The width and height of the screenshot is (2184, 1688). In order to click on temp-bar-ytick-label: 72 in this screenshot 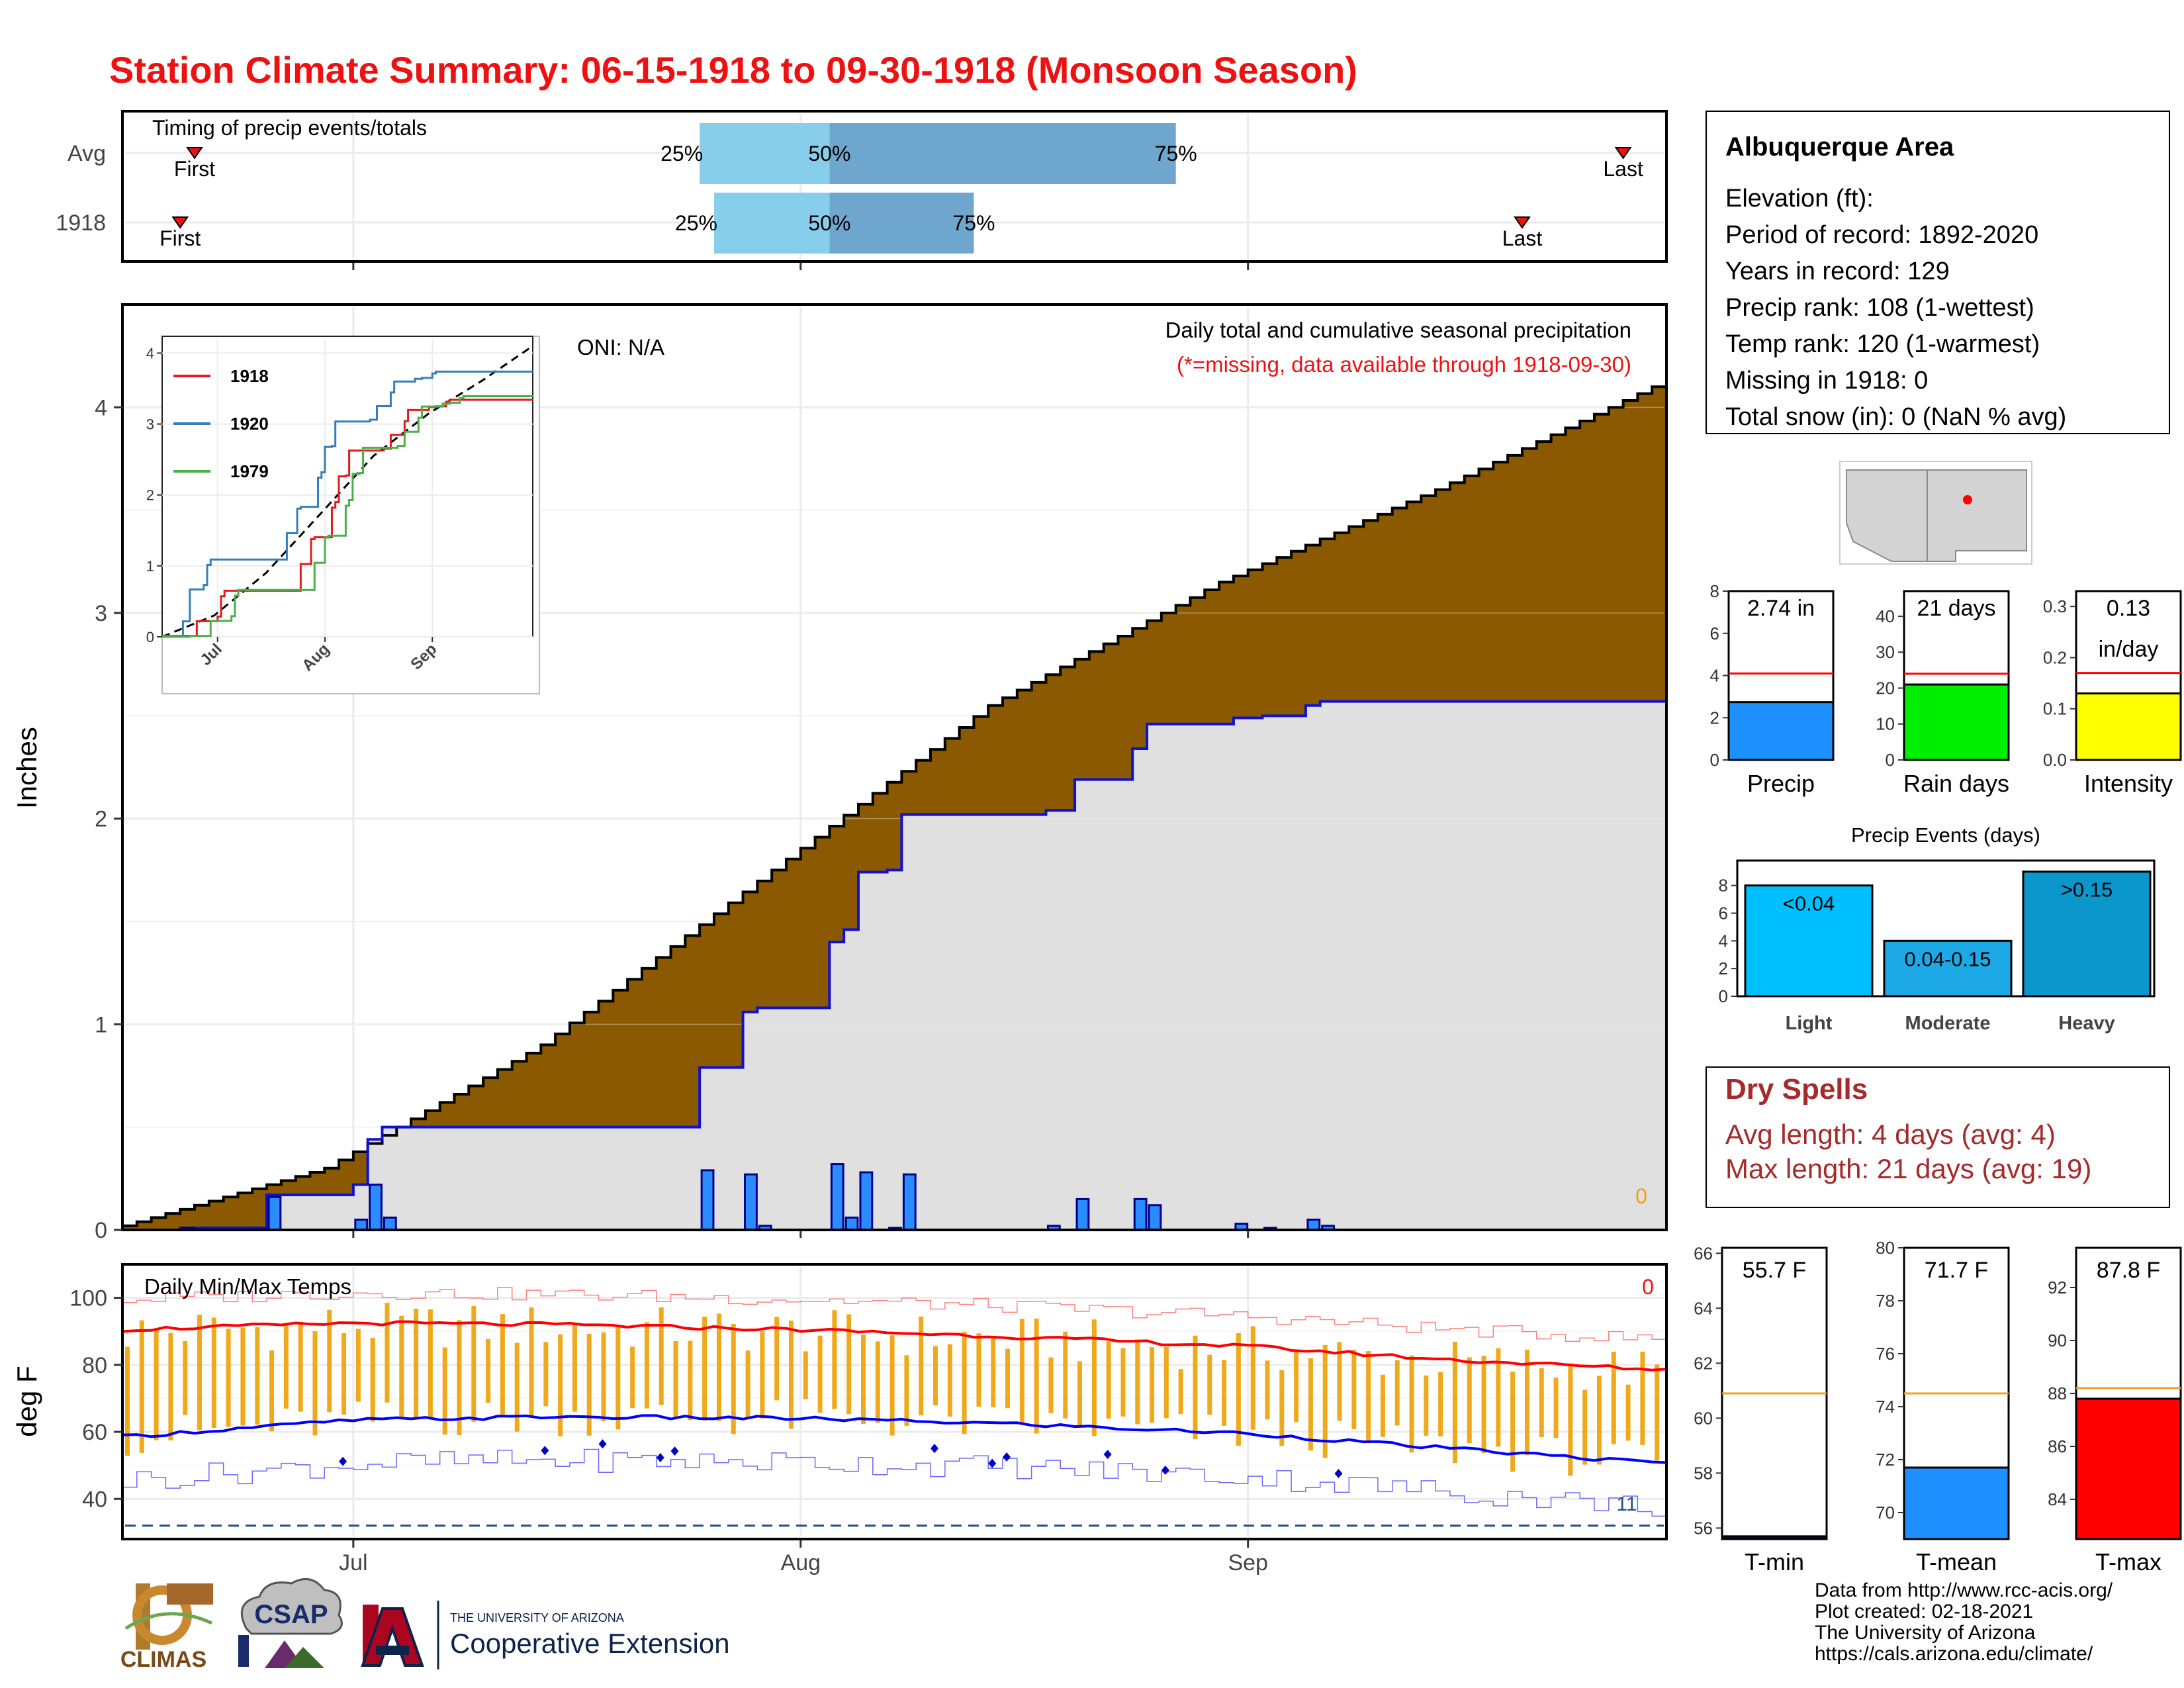, I will do `click(1885, 1460)`.